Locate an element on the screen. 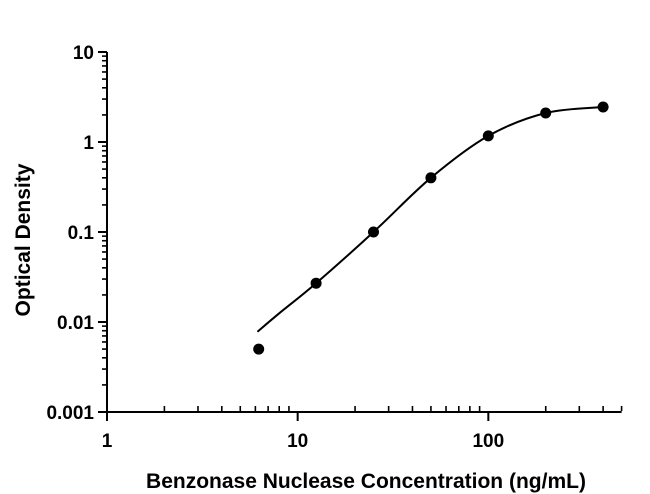 The height and width of the screenshot is (494, 650). y-tick-label: 10 is located at coordinates (83, 53).